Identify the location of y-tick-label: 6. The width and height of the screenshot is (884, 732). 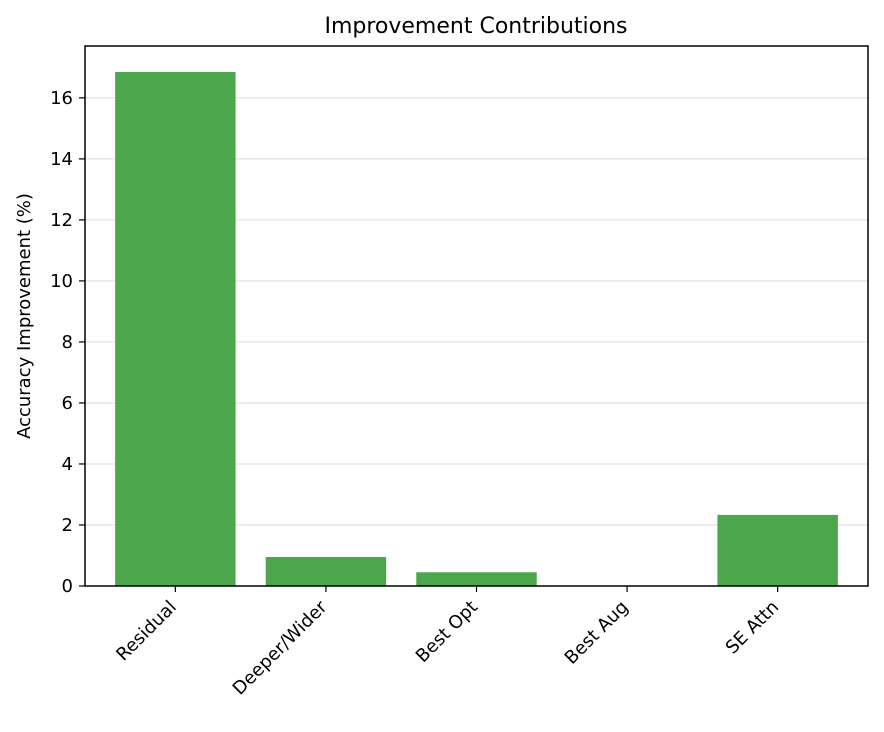
(67, 403).